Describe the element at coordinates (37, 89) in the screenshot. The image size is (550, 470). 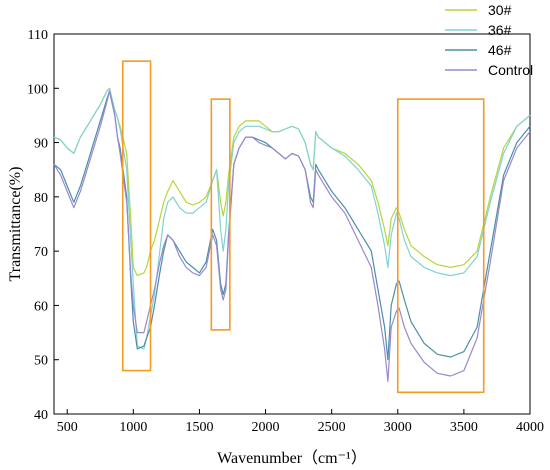
I see `y-tick-label-6: 100` at that location.